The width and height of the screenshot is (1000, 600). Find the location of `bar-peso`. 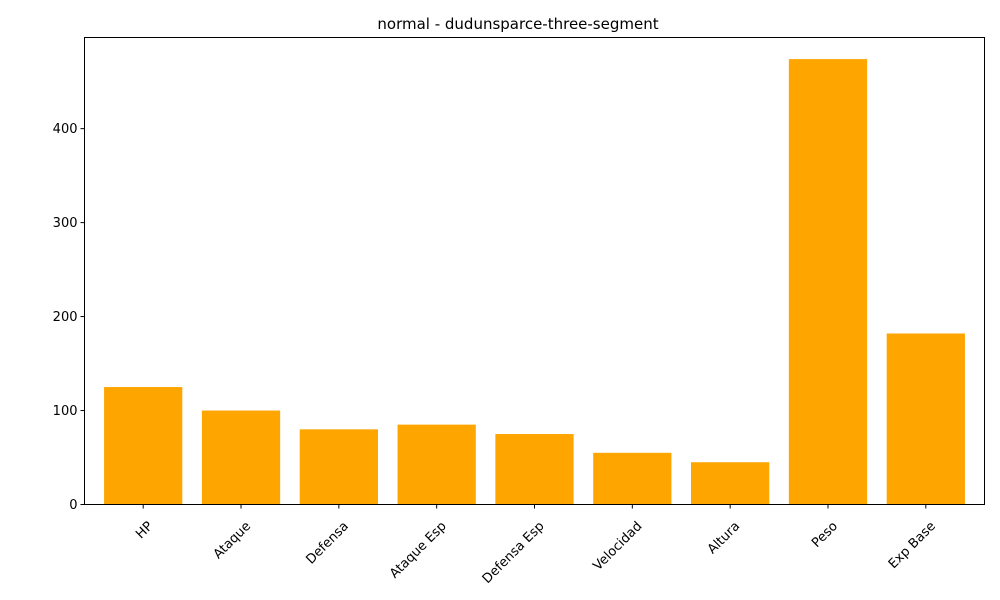

bar-peso is located at coordinates (828, 282).